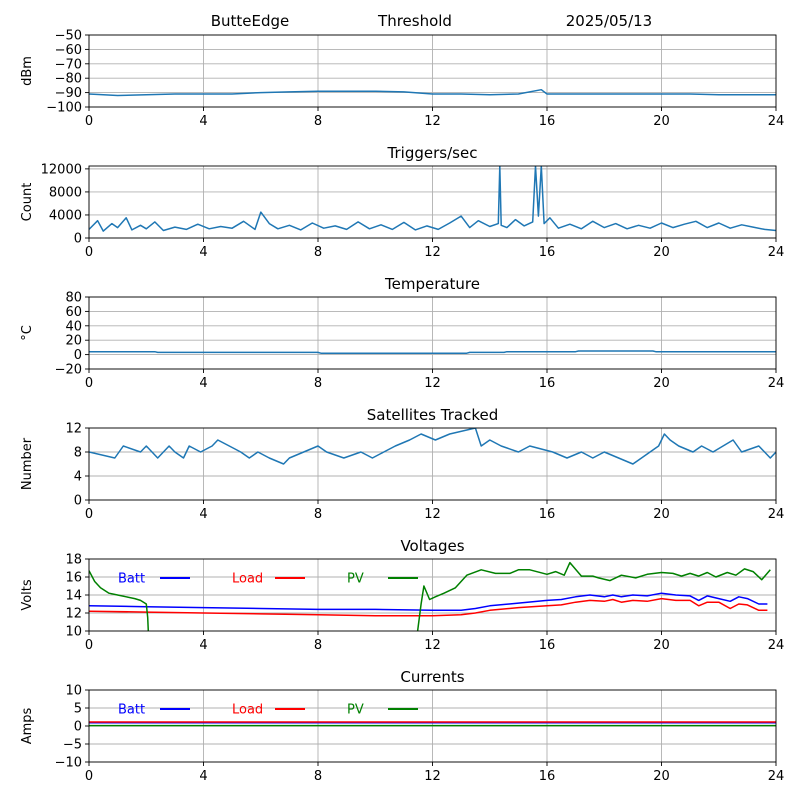 Image resolution: width=800 pixels, height=800 pixels. What do you see at coordinates (73, 691) in the screenshot?
I see `y-tick-label: 10` at bounding box center [73, 691].